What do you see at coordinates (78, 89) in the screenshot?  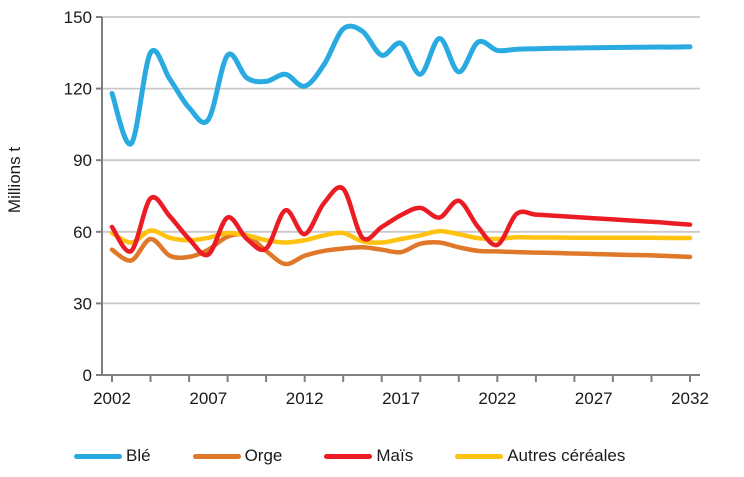 I see `y-tick-label: 120` at bounding box center [78, 89].